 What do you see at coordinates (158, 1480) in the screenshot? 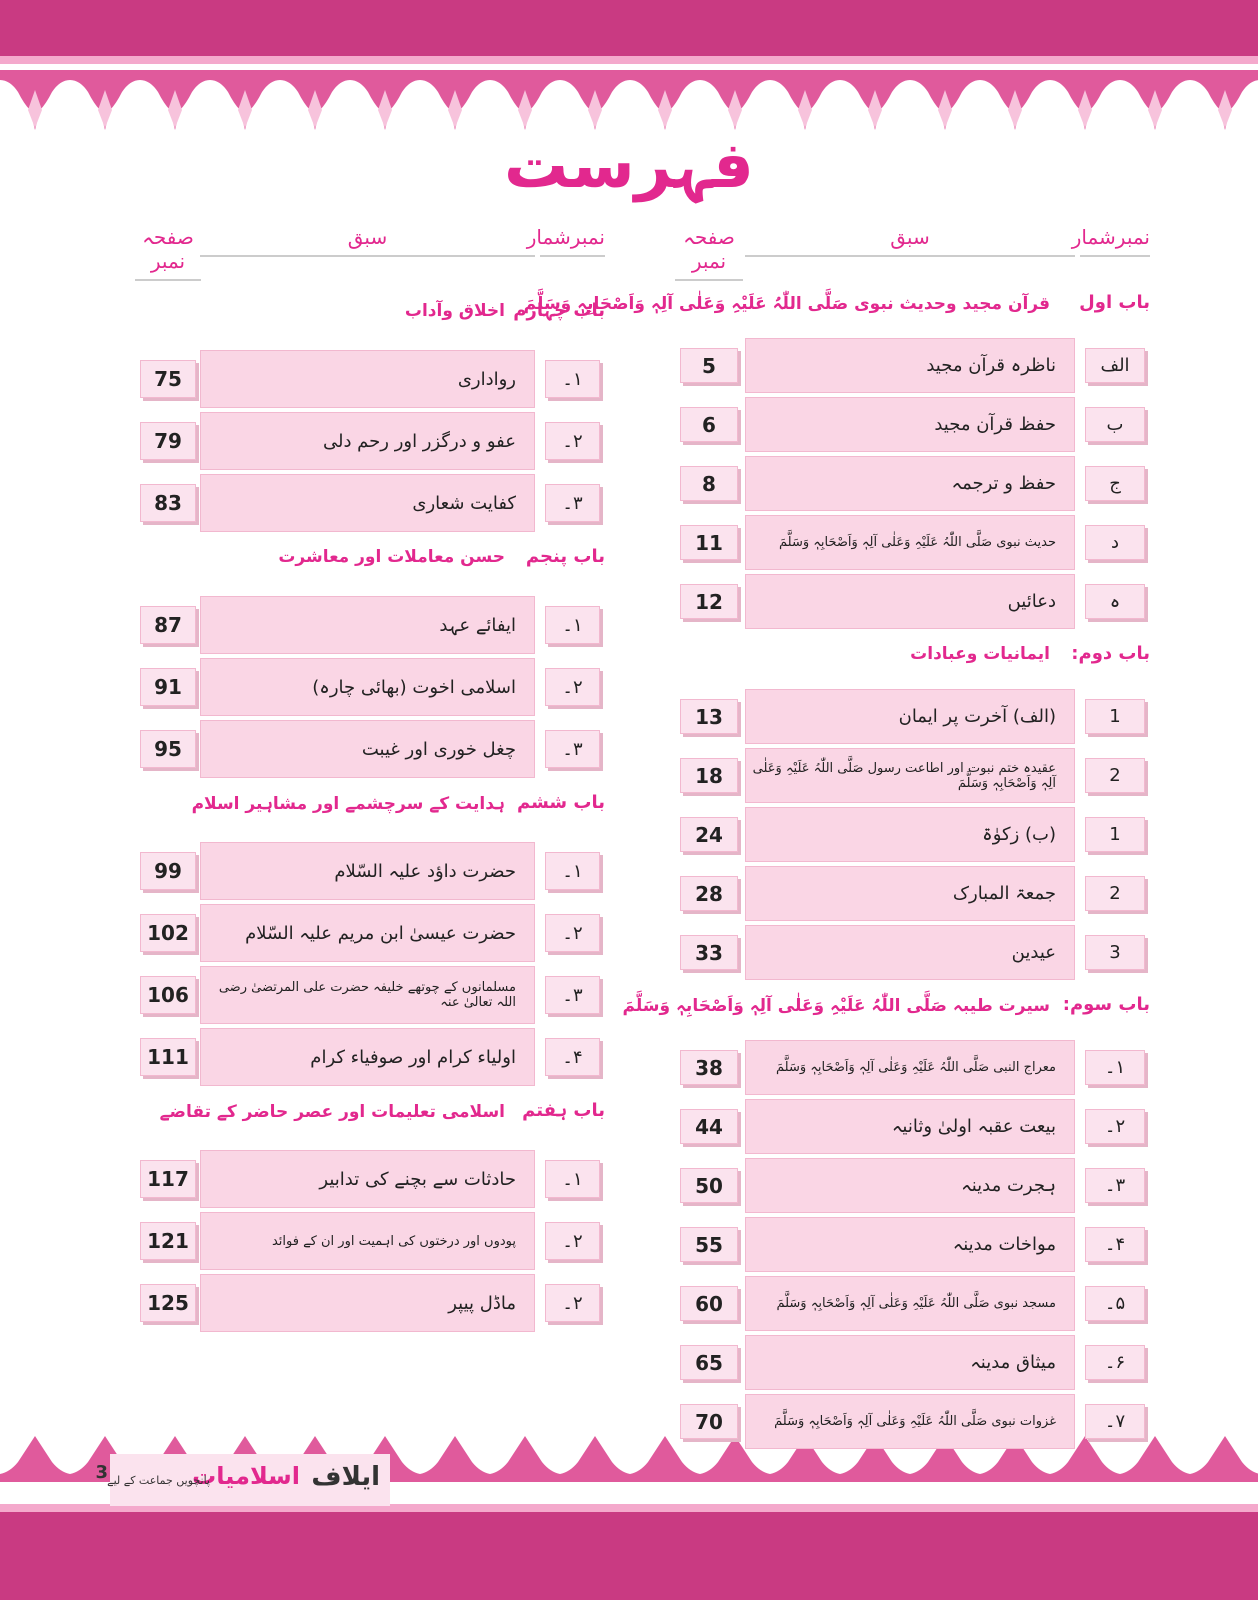
I see `footer-grade: پانچویں جماعت کے لیے` at bounding box center [158, 1480].